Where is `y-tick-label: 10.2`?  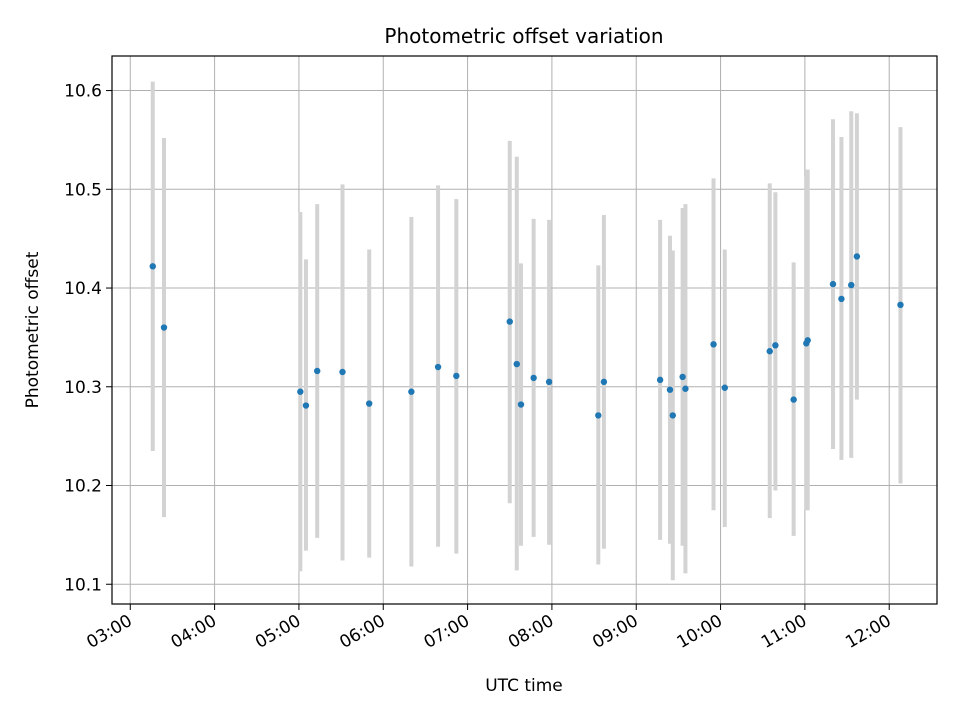 y-tick-label: 10.2 is located at coordinates (83, 487).